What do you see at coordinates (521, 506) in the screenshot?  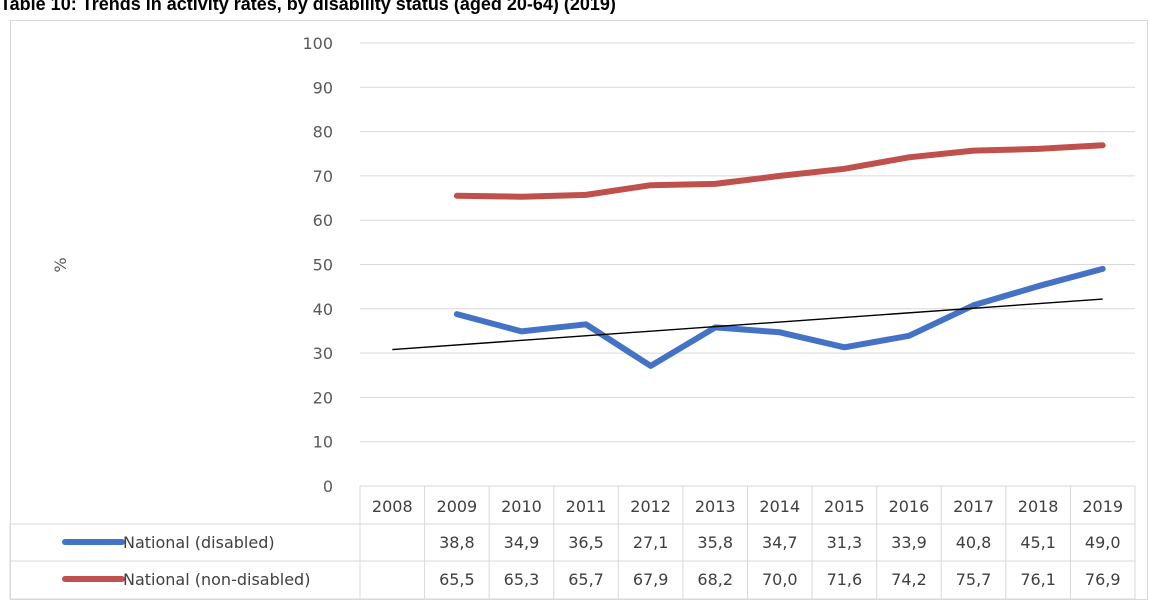 I see `x-tick-label: 2010` at bounding box center [521, 506].